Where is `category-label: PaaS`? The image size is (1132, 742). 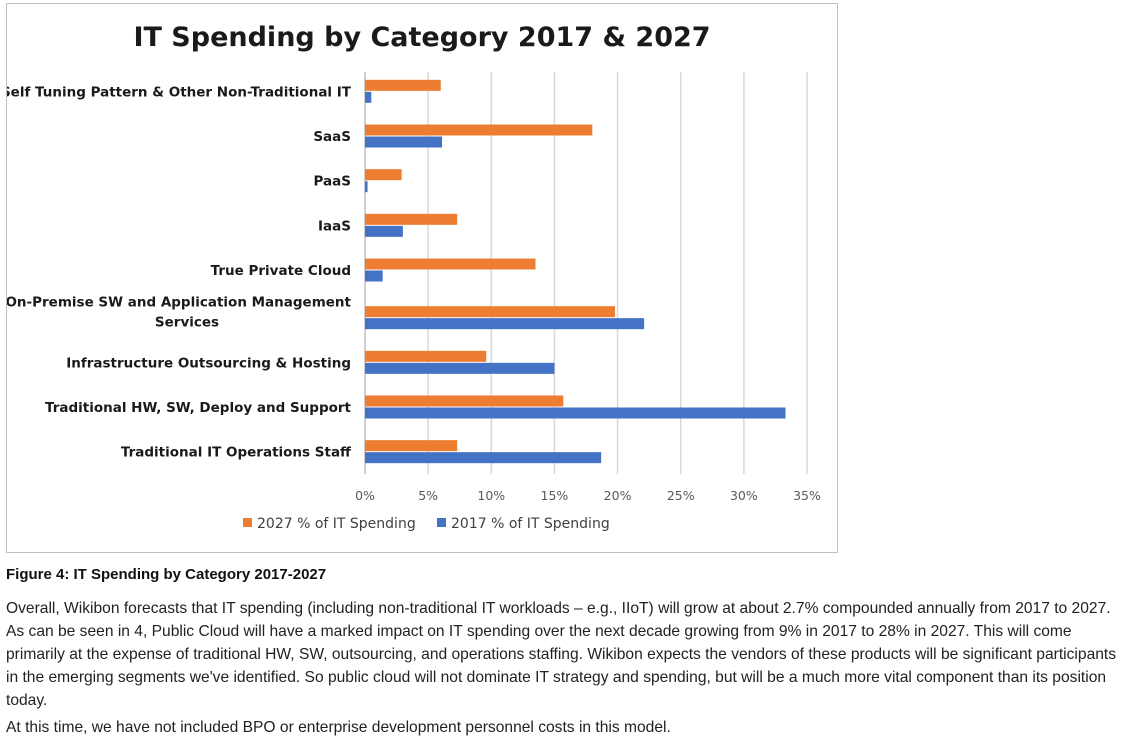 category-label: PaaS is located at coordinates (332, 182).